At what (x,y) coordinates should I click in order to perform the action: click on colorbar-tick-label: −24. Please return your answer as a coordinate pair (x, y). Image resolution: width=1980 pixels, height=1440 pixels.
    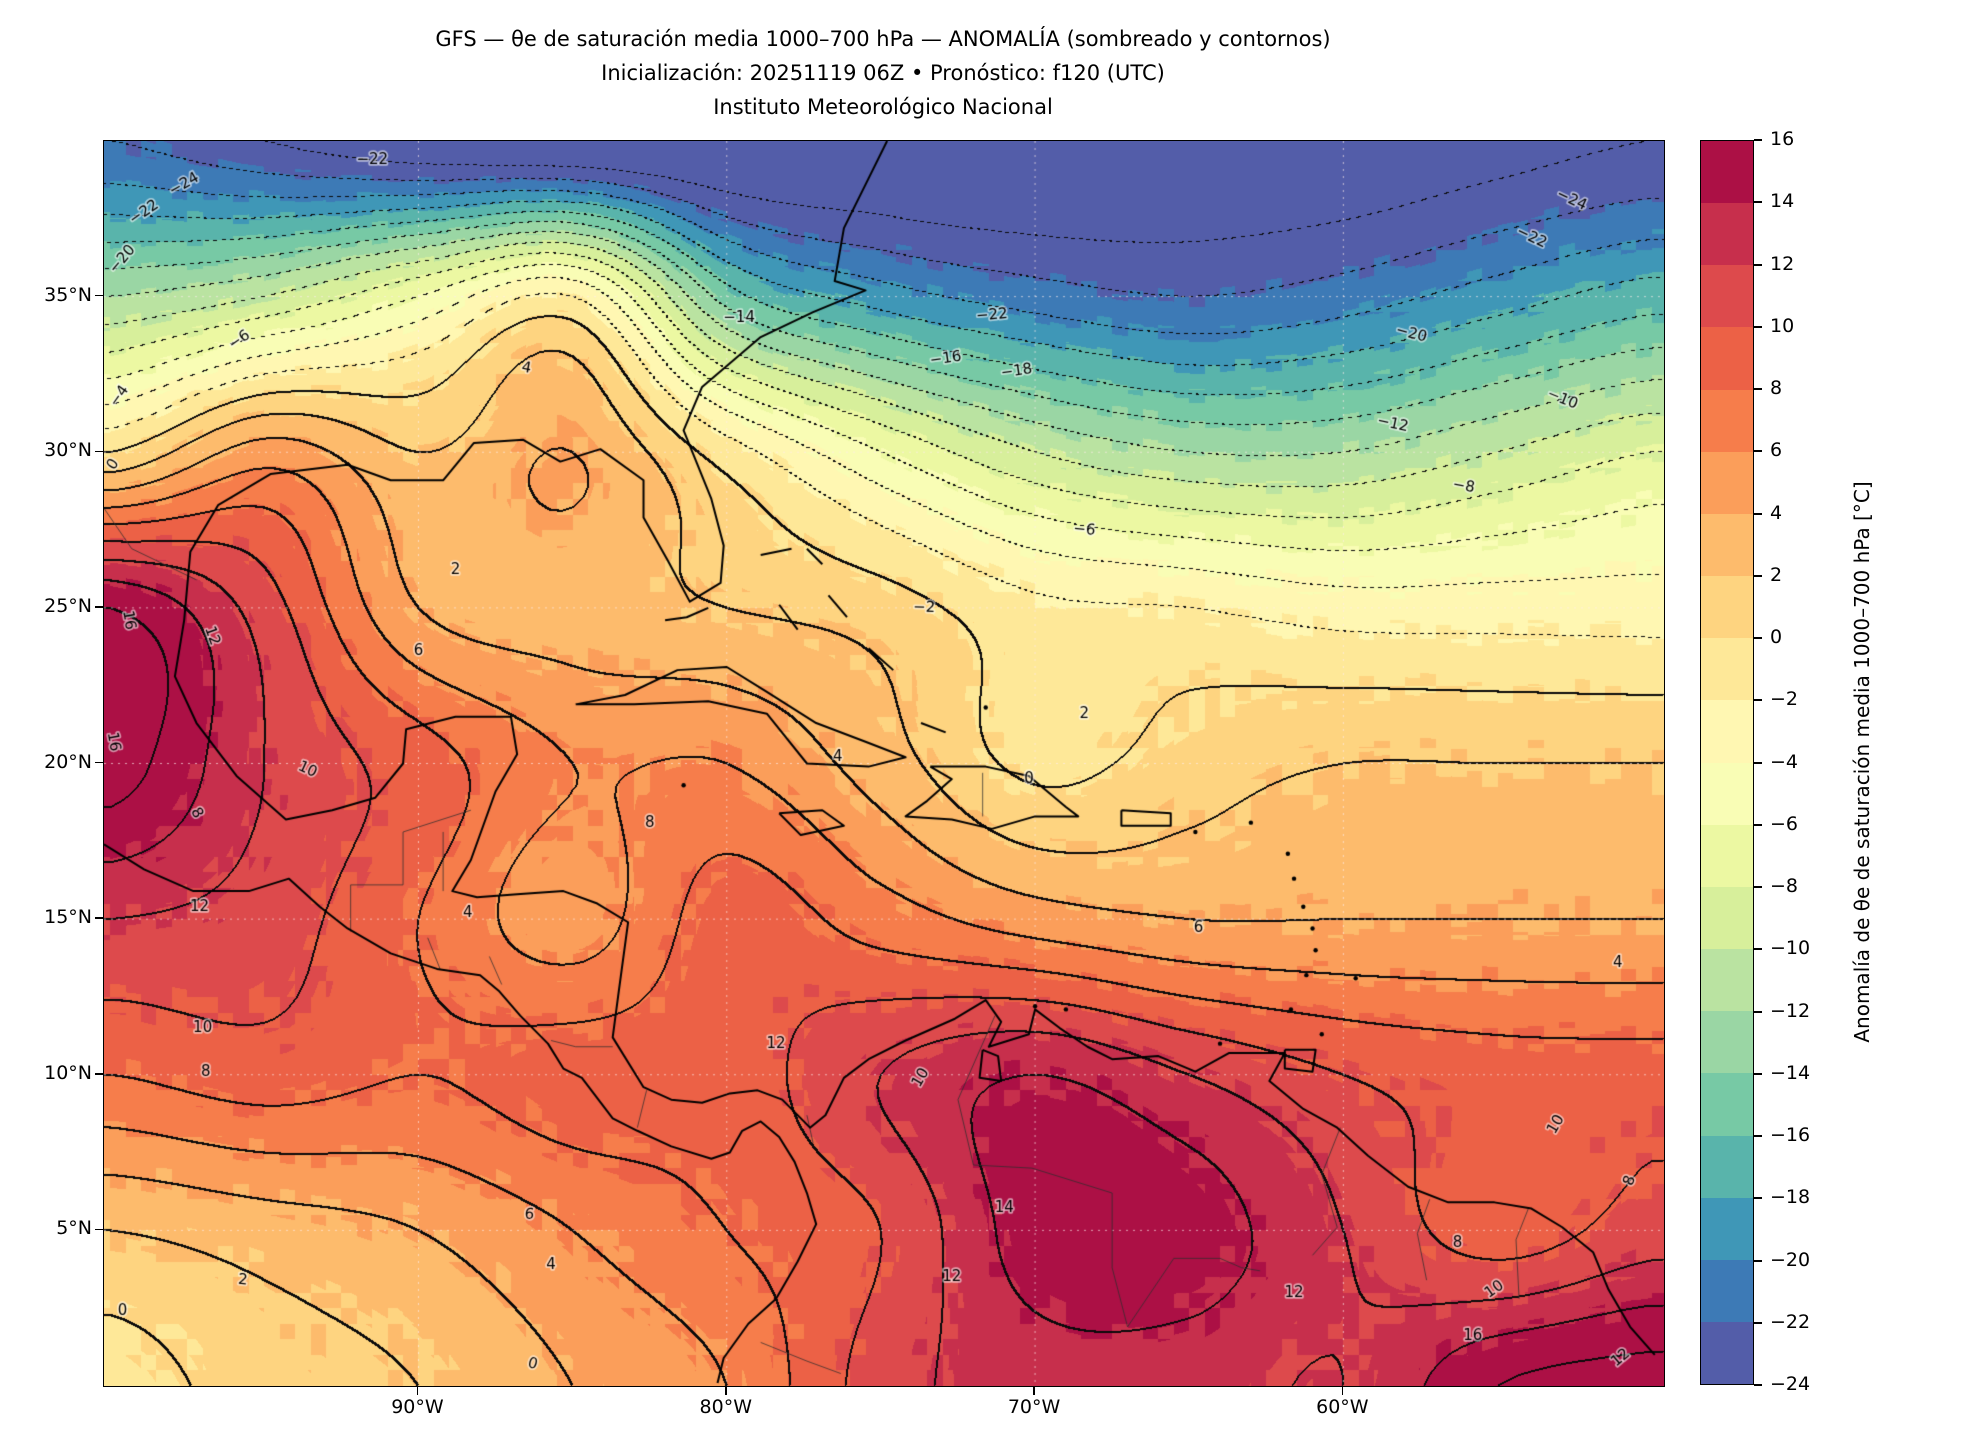
    Looking at the image, I should click on (1790, 1384).